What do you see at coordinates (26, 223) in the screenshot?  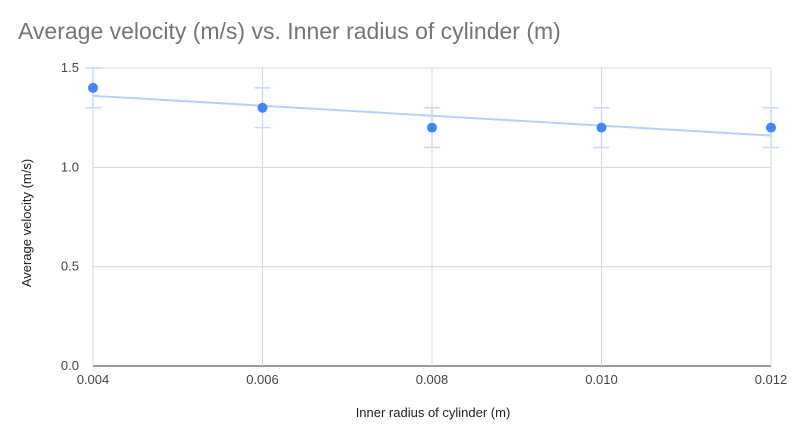 I see `y-axis-title: Average velocity (m/s)` at bounding box center [26, 223].